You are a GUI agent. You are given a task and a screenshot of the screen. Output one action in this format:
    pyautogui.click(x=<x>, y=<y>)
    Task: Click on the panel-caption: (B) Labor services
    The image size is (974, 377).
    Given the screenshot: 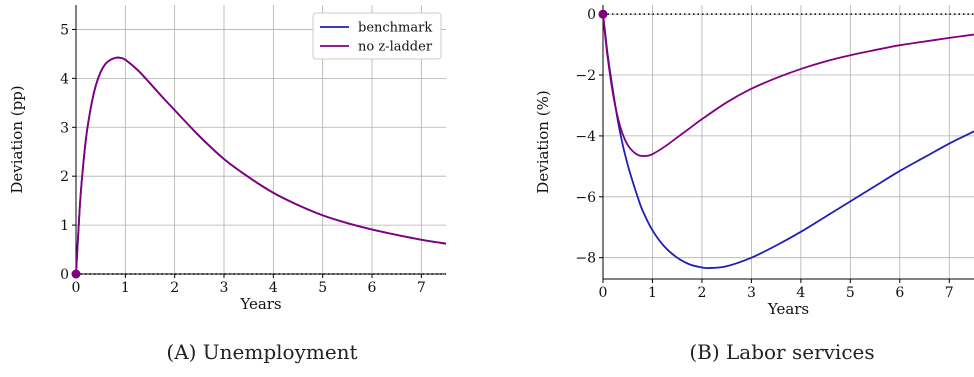 What is the action you would take?
    pyautogui.click(x=781, y=352)
    